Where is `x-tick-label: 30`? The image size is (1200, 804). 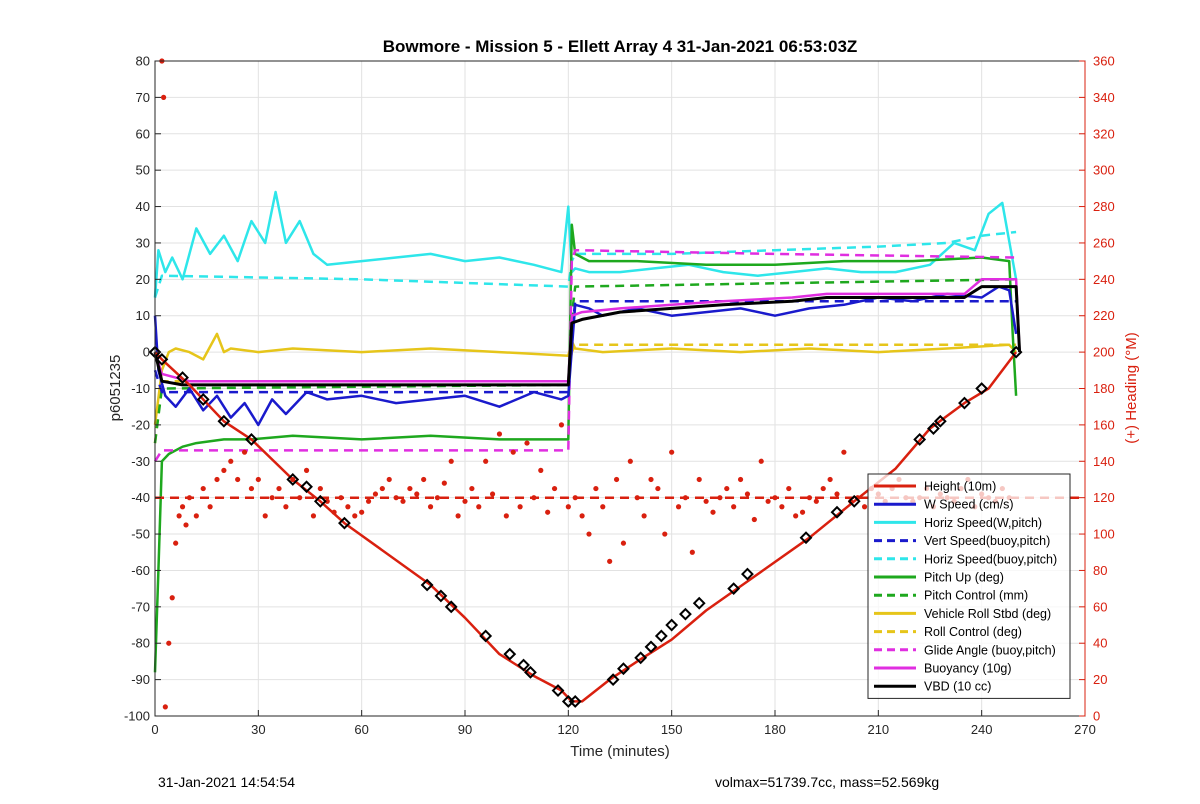
x-tick-label: 30 is located at coordinates (258, 729).